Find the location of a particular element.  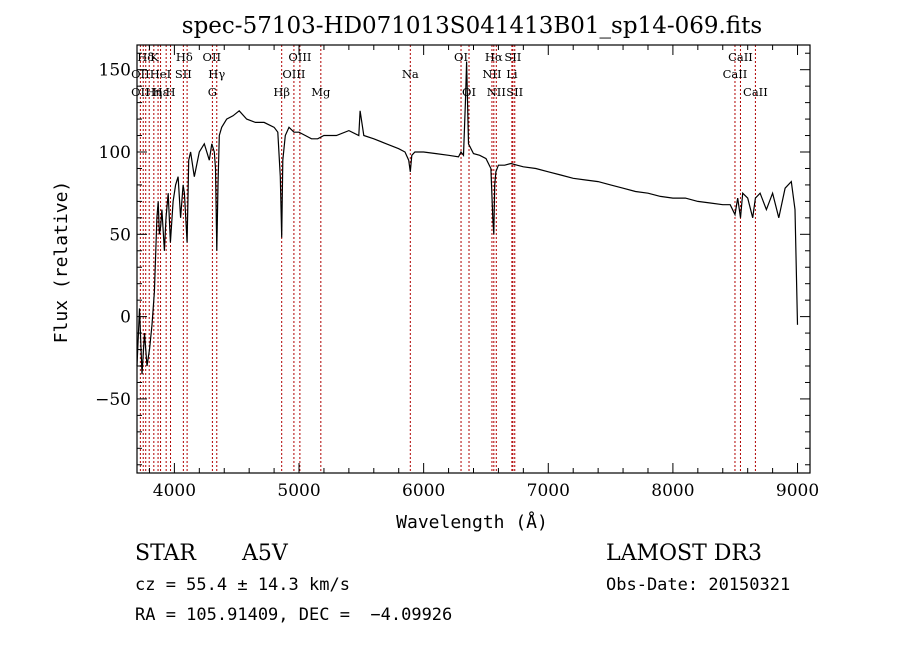

y-axis-label: Flux (relative) is located at coordinates (61, 262).